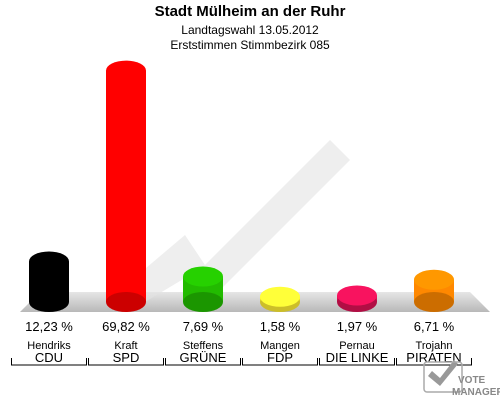  I want to click on chart-title: Stadt Mülheim an der Ruhr, so click(250, 11).